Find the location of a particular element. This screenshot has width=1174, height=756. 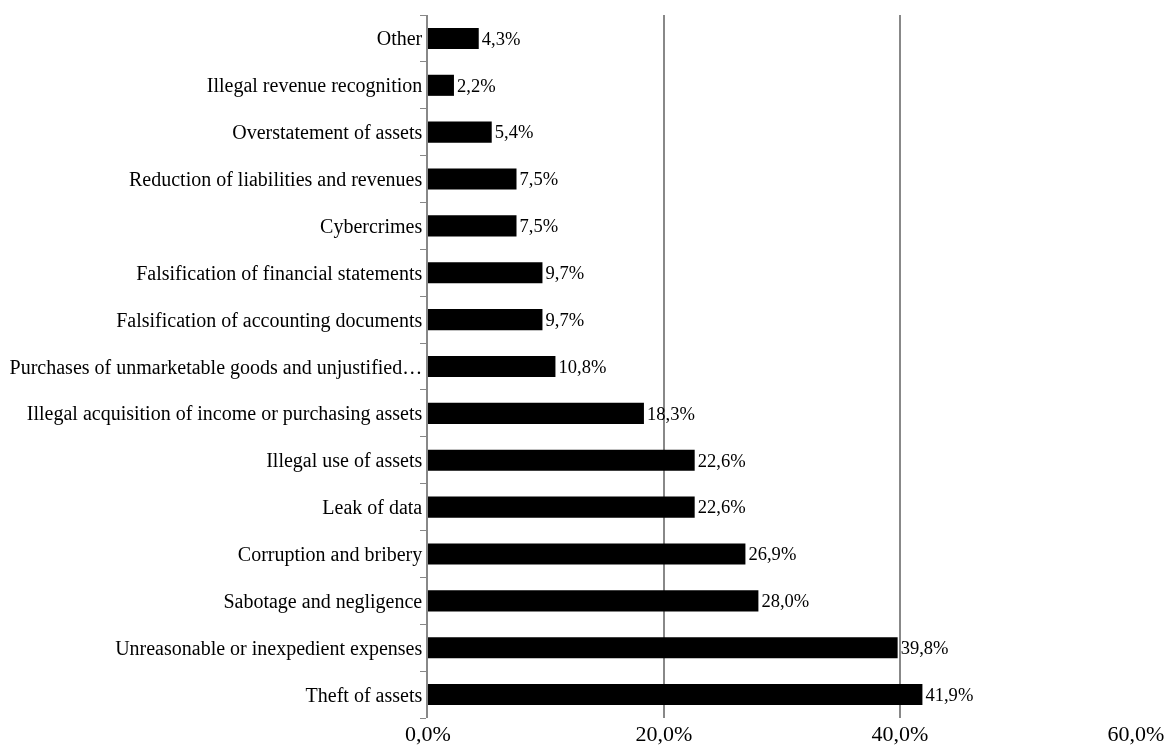

data-label: 28,0% is located at coordinates (785, 601).